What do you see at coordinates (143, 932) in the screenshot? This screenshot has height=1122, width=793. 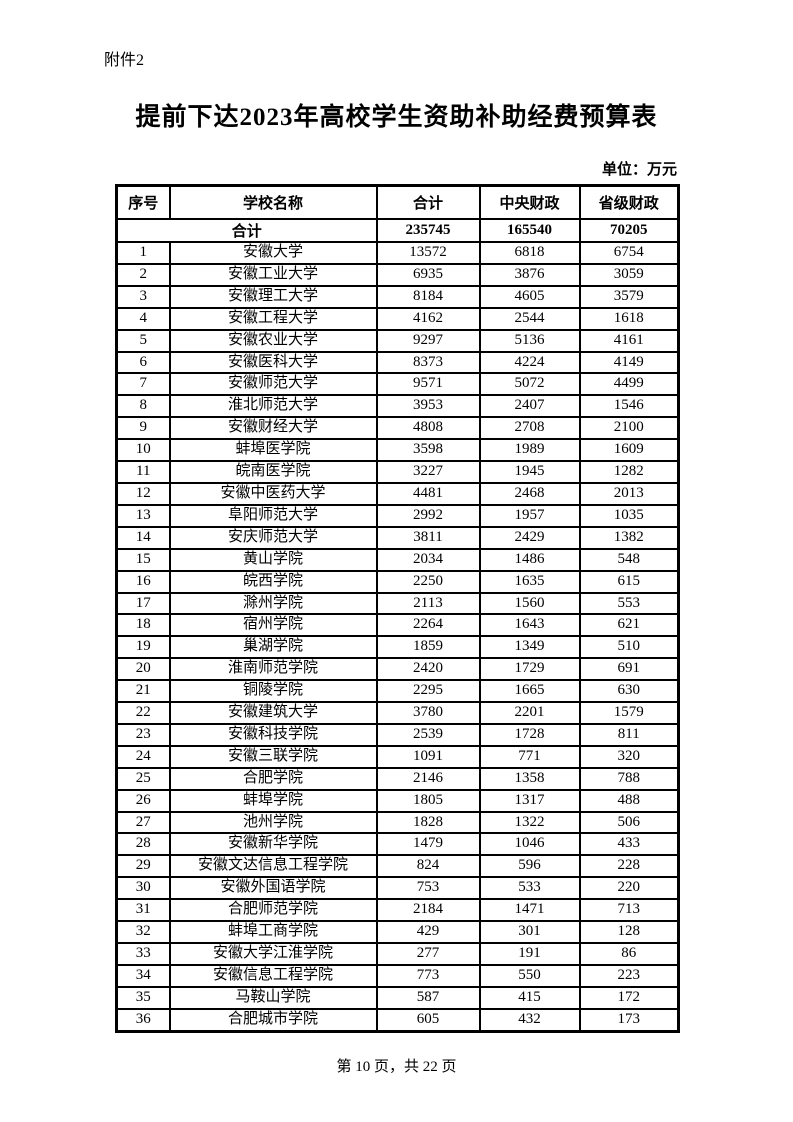 I see `cell-row-number: 32` at bounding box center [143, 932].